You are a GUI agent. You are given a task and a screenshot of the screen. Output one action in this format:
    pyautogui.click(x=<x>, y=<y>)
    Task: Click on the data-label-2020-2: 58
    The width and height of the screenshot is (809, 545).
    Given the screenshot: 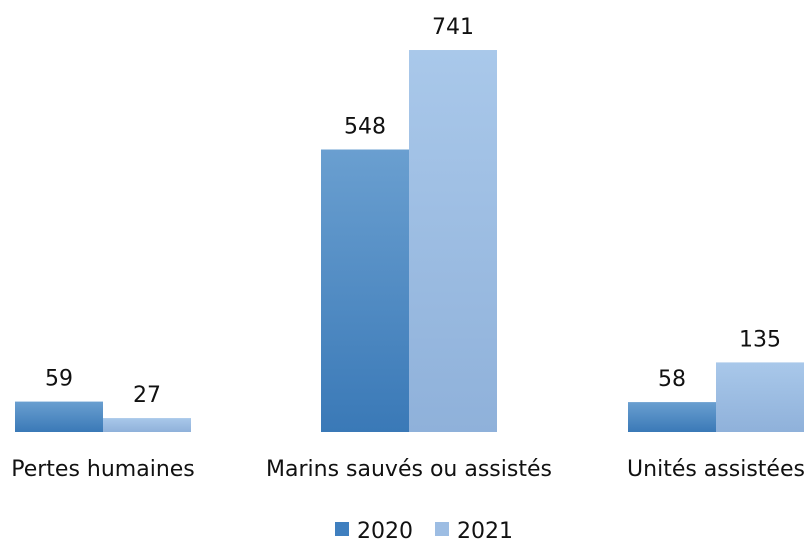 What is the action you would take?
    pyautogui.click(x=672, y=379)
    